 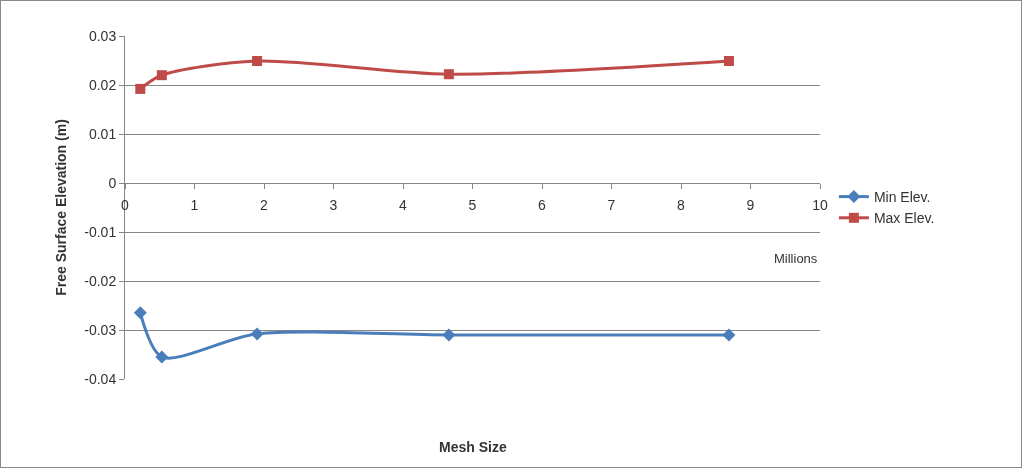 What do you see at coordinates (102, 133) in the screenshot?
I see `y-tick-label: 0.01` at bounding box center [102, 133].